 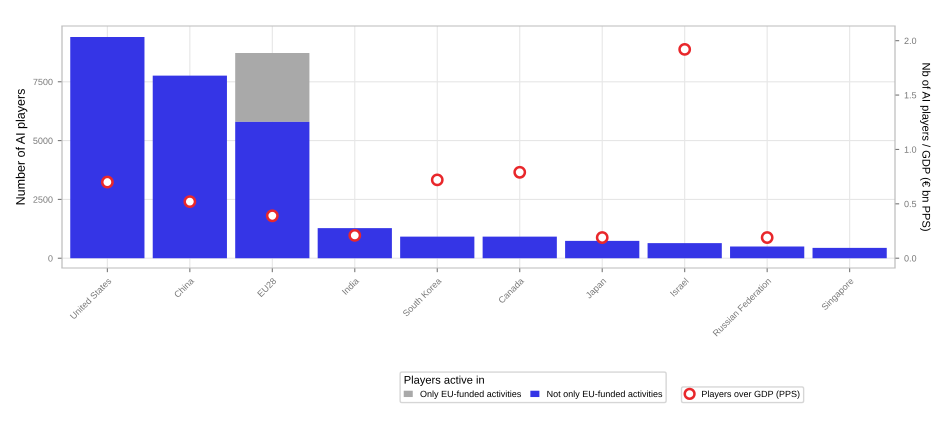 What do you see at coordinates (751, 394) in the screenshot?
I see `legend-label: Players over GDP (PPS)` at bounding box center [751, 394].